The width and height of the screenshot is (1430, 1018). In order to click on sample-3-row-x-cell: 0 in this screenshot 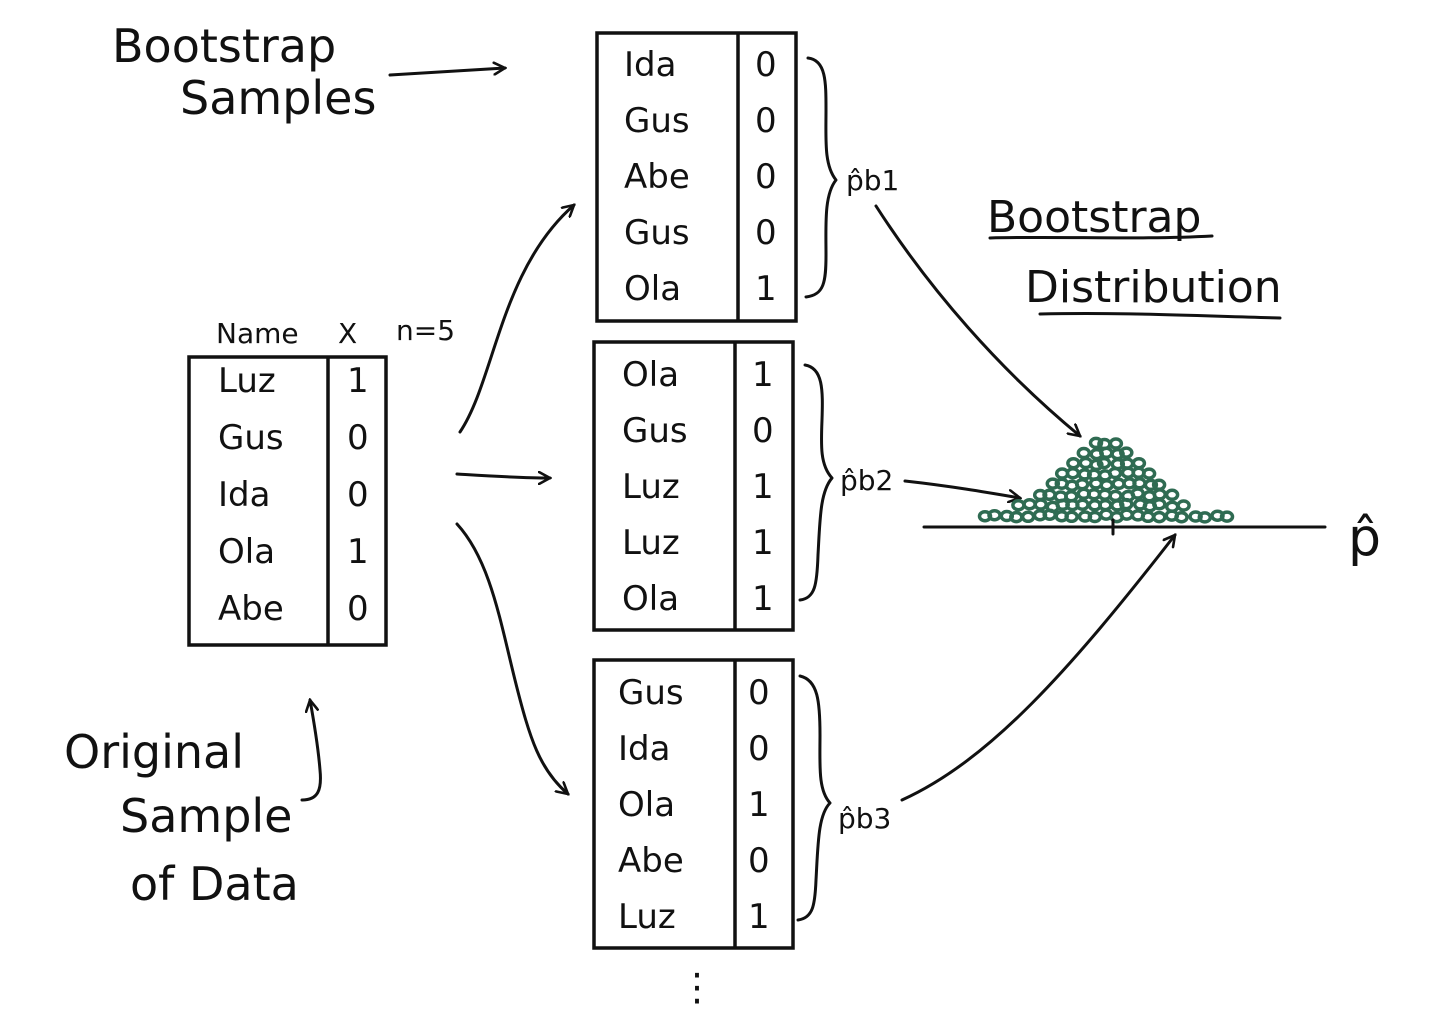, I will do `click(759, 861)`.